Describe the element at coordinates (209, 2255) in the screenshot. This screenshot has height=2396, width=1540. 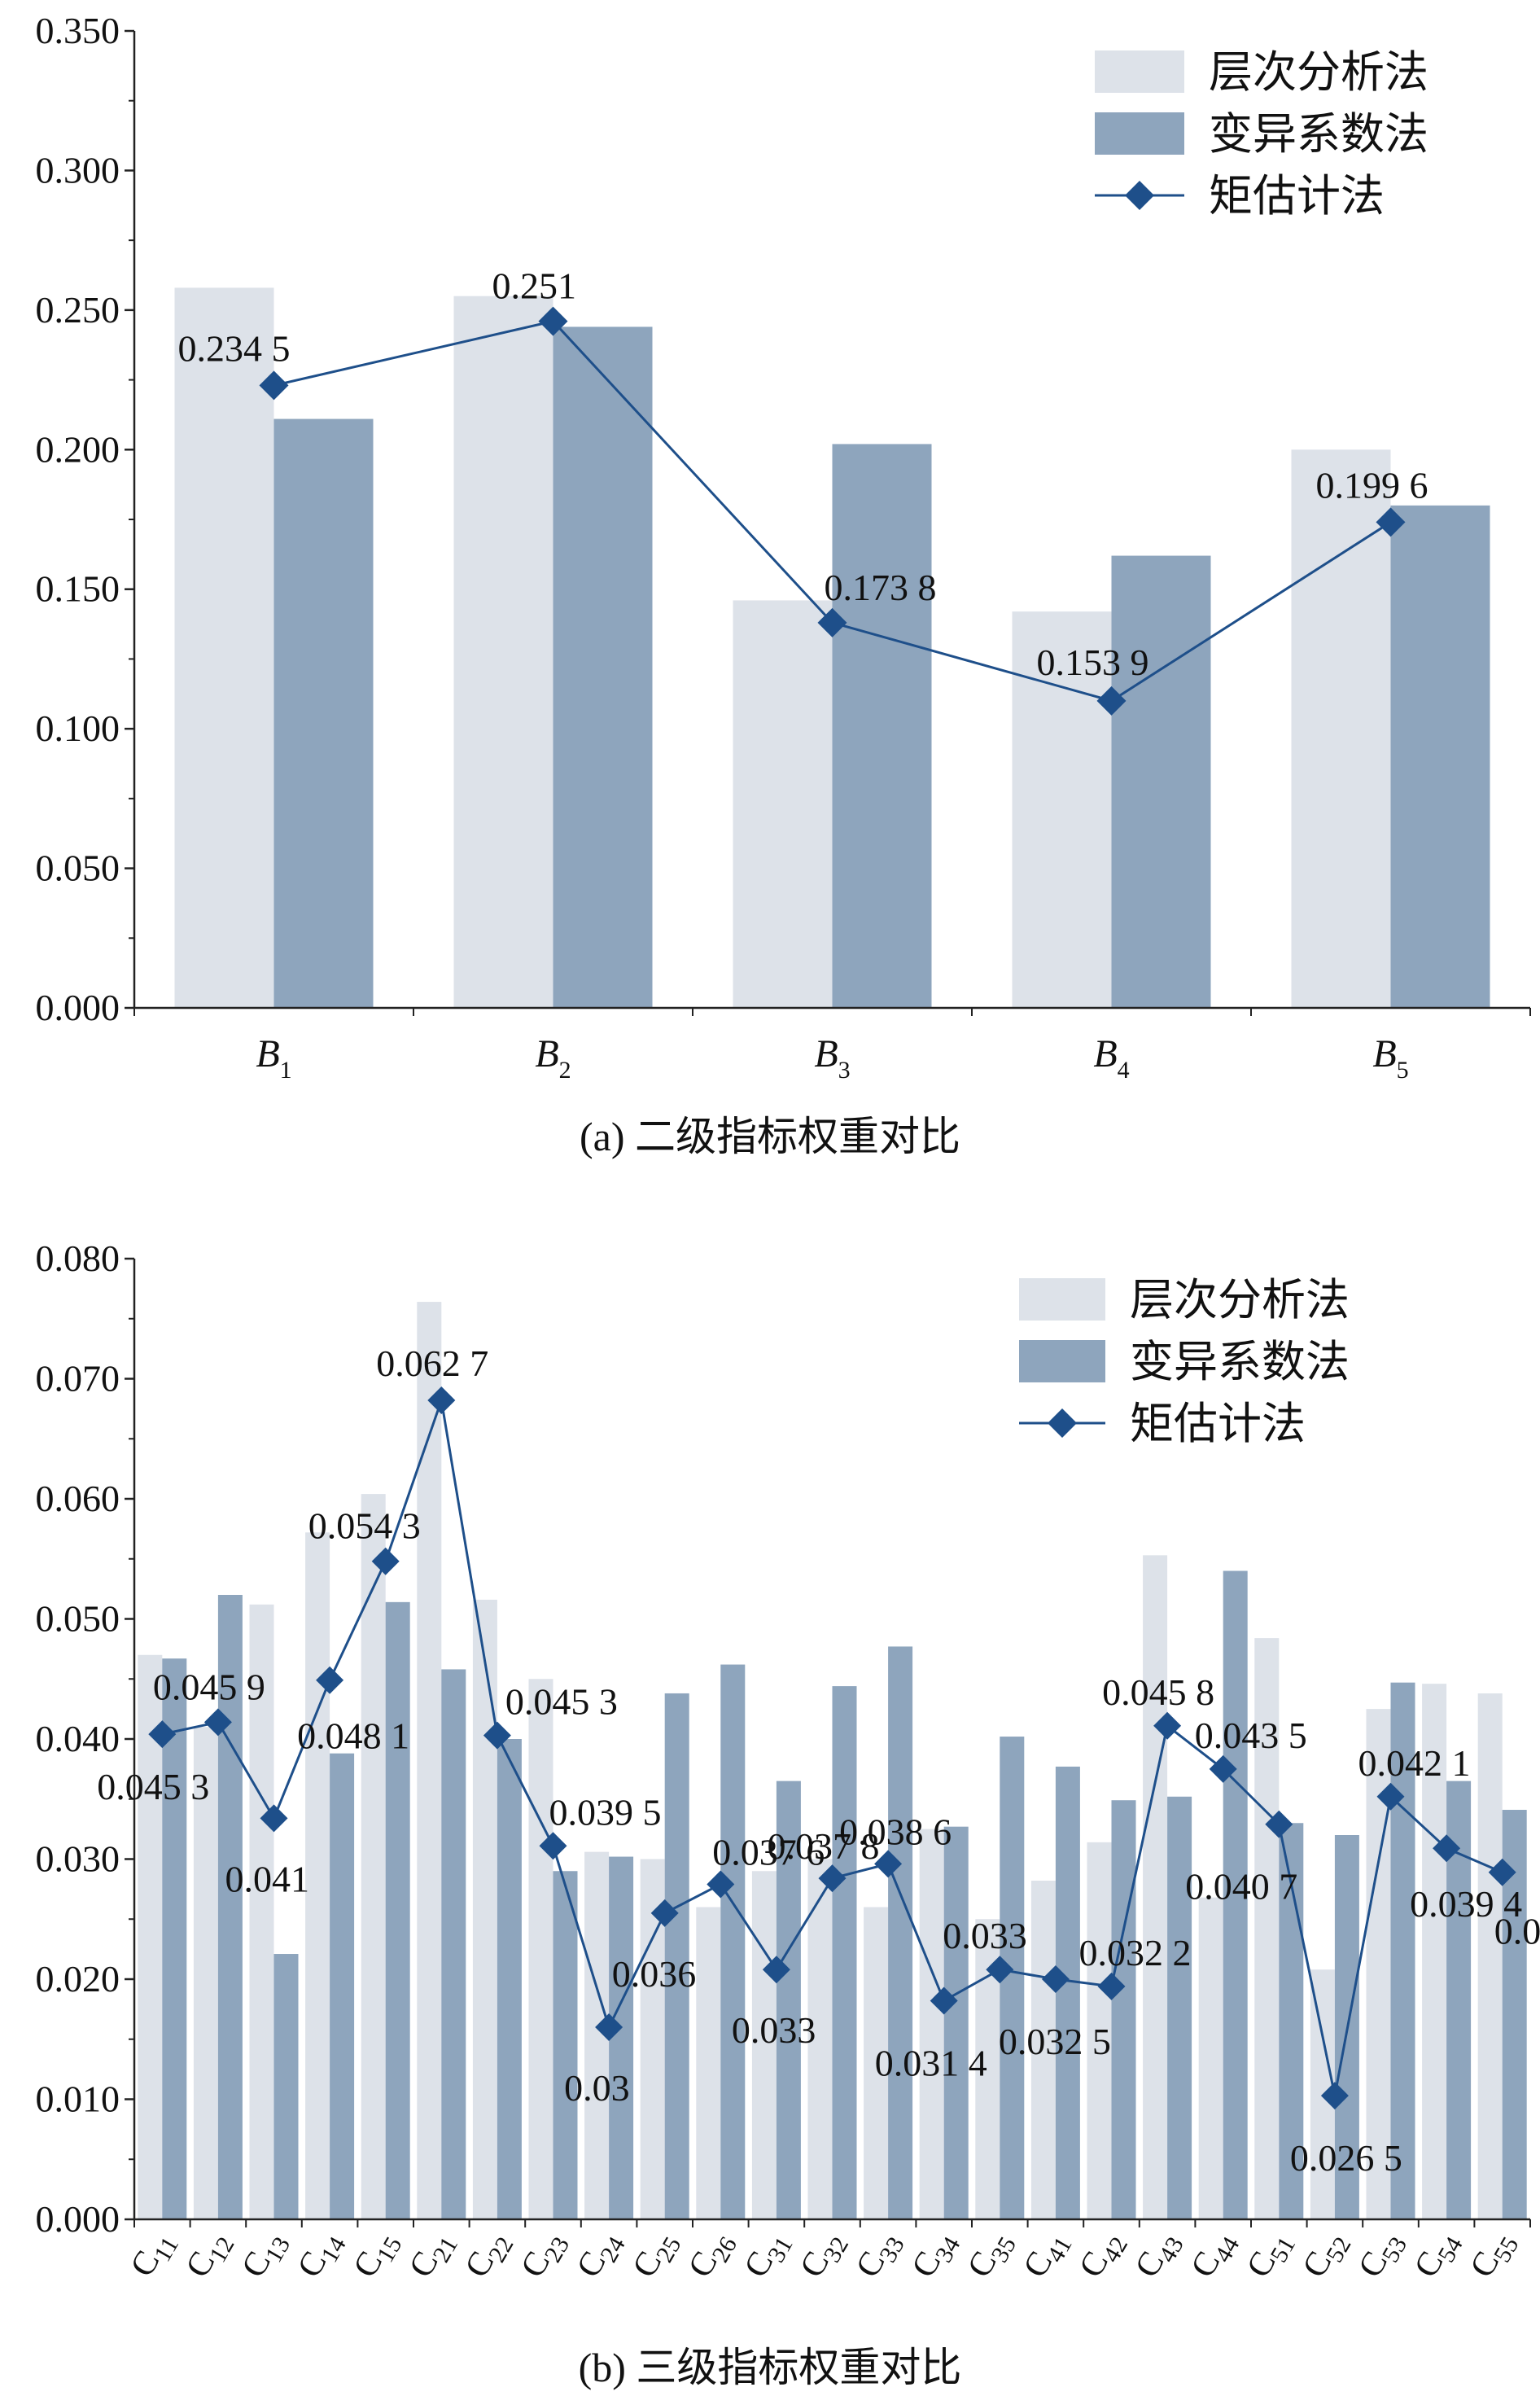
I see `x-category-label: C12` at that location.